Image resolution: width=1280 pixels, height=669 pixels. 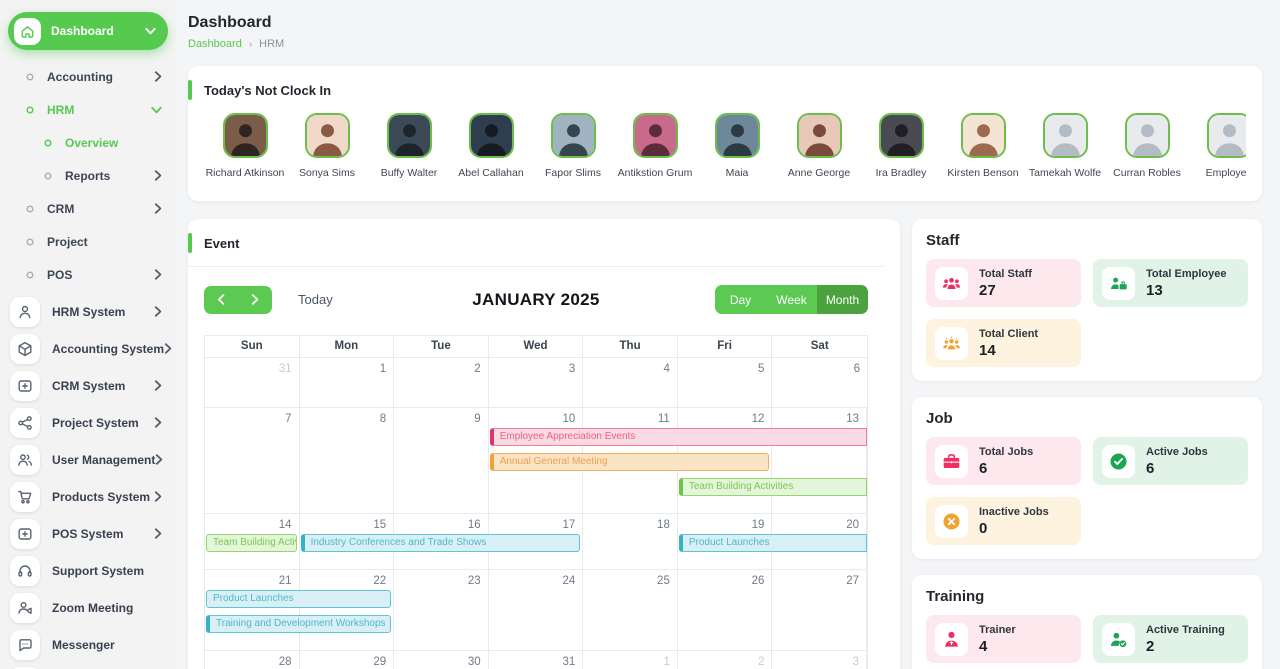 I want to click on calendar-day-cell: 9, so click(x=441, y=460).